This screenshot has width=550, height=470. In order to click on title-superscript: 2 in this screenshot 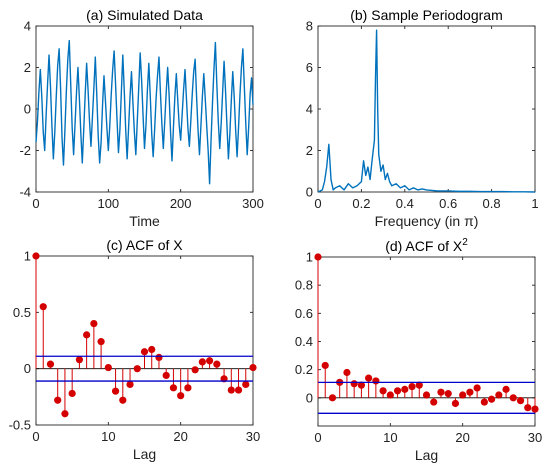, I will do `click(465, 242)`.